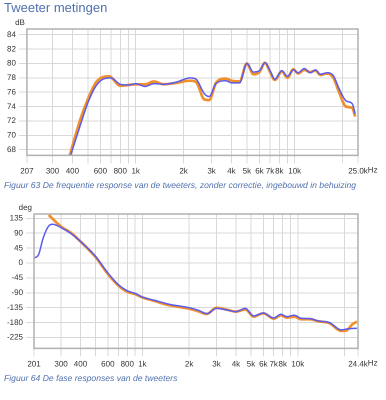 The image size is (386, 400). What do you see at coordinates (11, 49) in the screenshot?
I see `y-tick-label: 82` at bounding box center [11, 49].